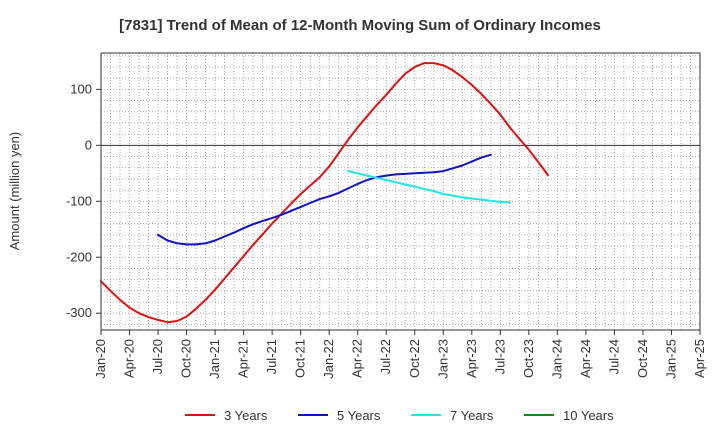 The height and width of the screenshot is (440, 720). What do you see at coordinates (613, 356) in the screenshot?
I see `x-tick-label: Jul-24` at bounding box center [613, 356].